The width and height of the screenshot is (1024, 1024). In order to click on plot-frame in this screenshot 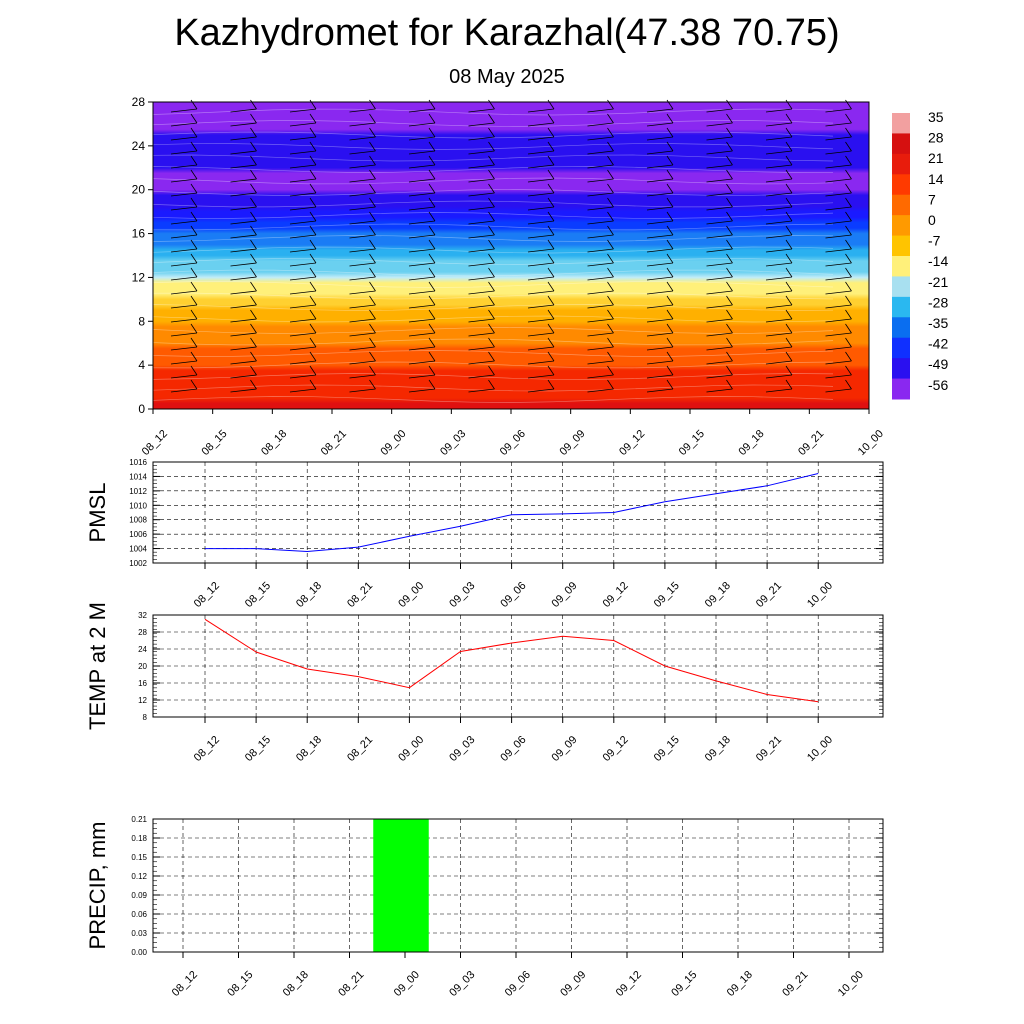, I will do `click(518, 666)`.